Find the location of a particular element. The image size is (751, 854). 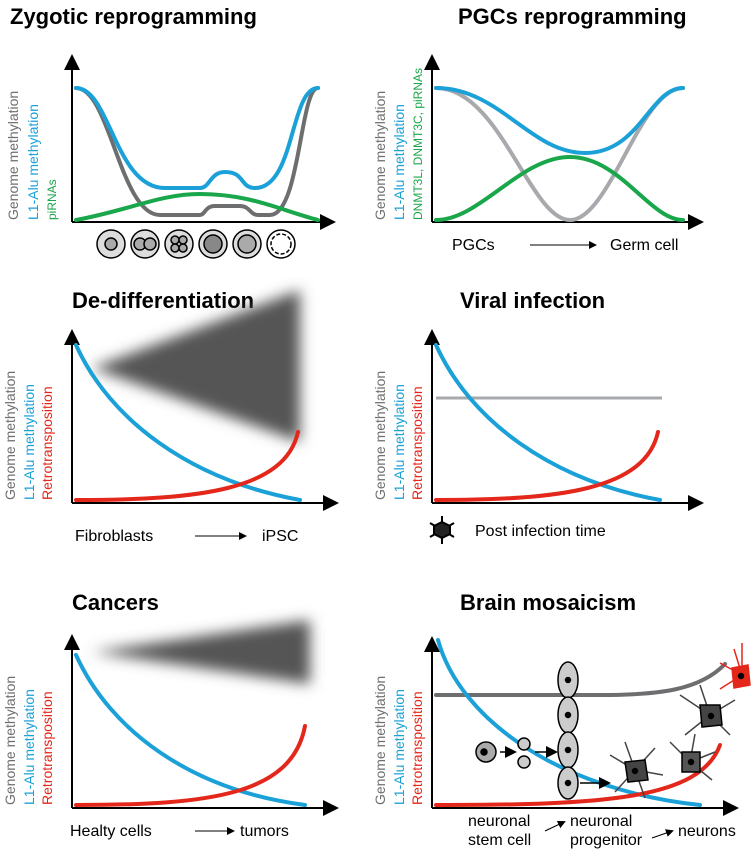

x-label: iPSC is located at coordinates (280, 536).